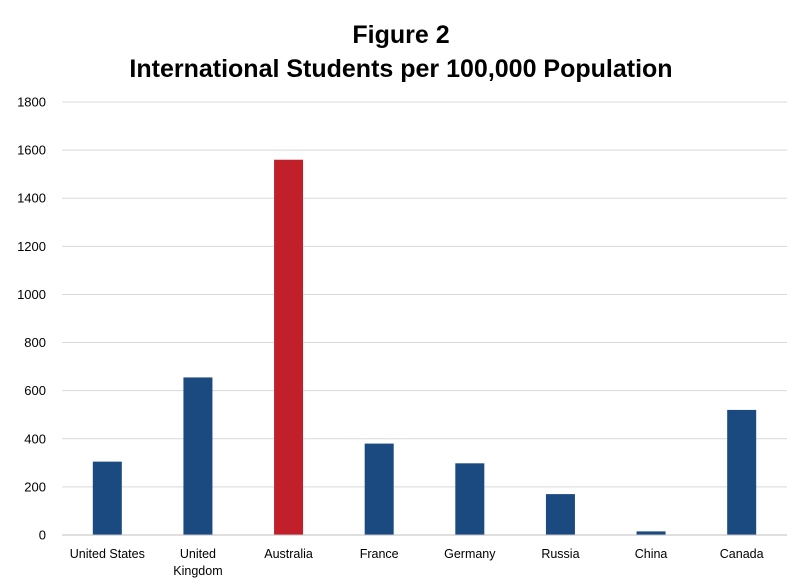  What do you see at coordinates (42, 535) in the screenshot?
I see `y-tick-label: 0` at bounding box center [42, 535].